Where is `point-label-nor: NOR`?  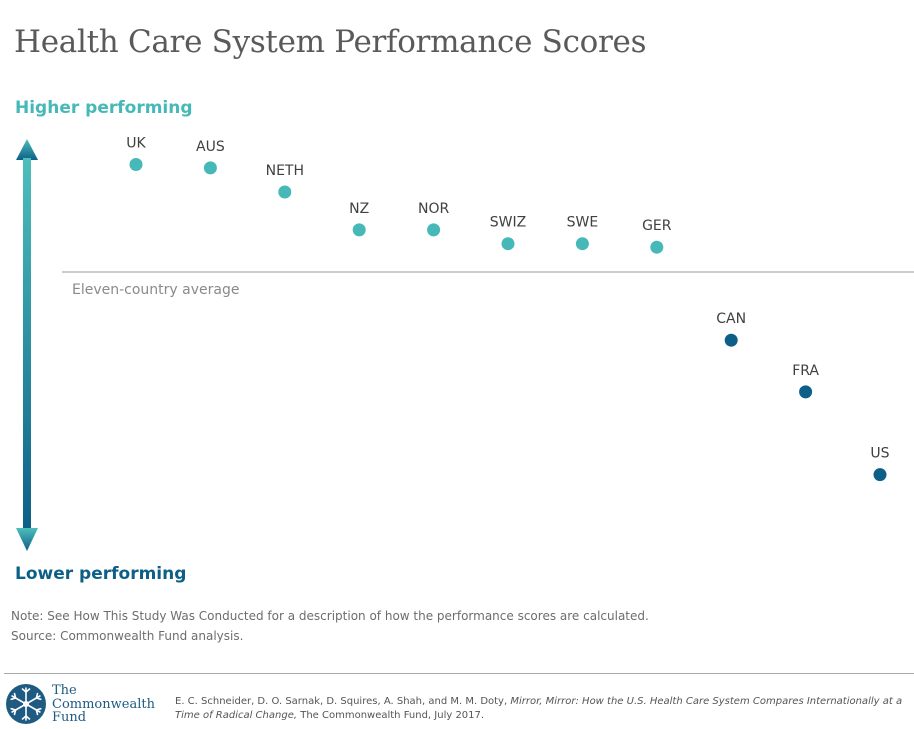 point-label-nor: NOR is located at coordinates (433, 209).